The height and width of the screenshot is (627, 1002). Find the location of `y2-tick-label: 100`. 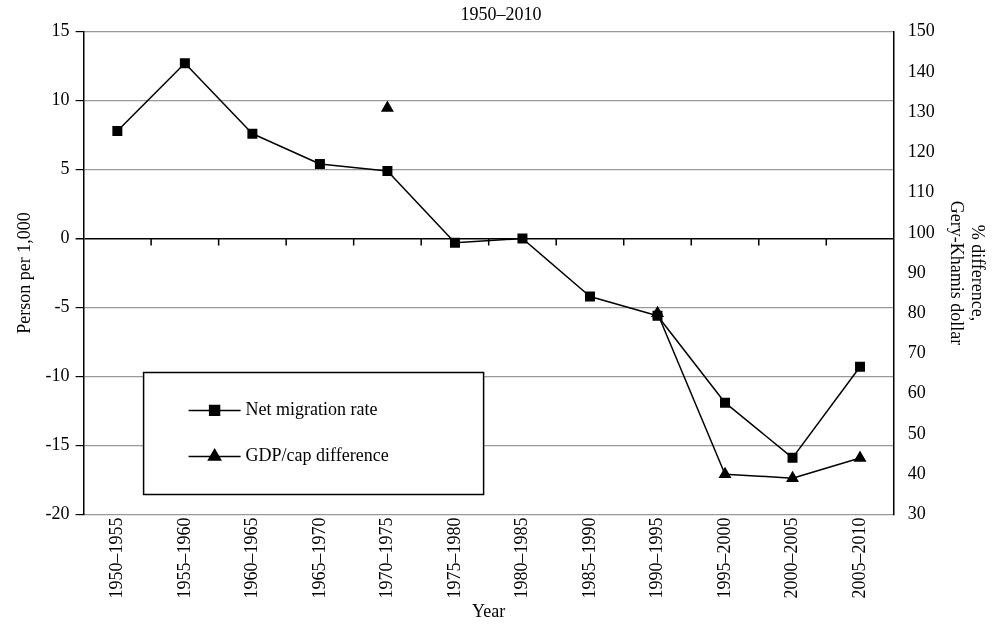

y2-tick-label: 100 is located at coordinates (921, 231).